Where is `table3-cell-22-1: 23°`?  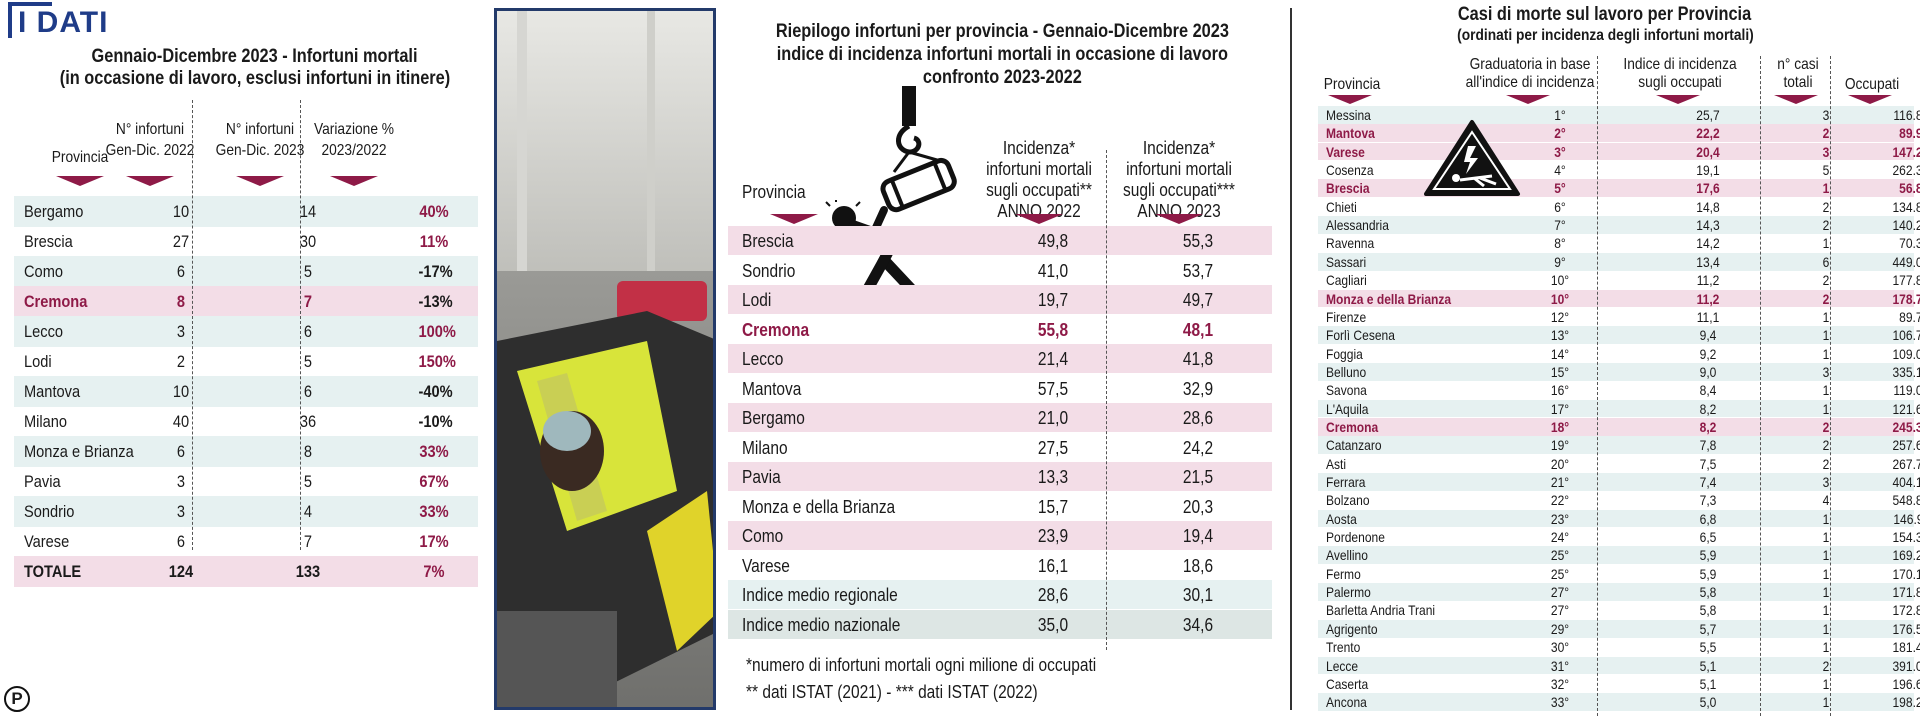
table3-cell-22-1: 23° is located at coordinates (1560, 518).